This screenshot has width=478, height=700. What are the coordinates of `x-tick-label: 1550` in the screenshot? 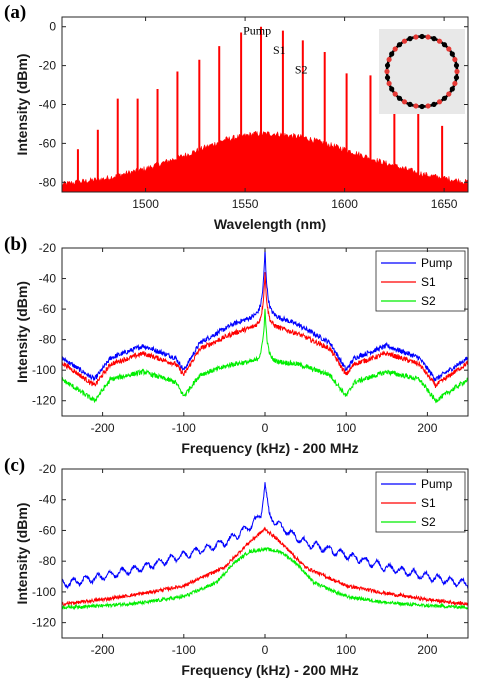 It's located at (245, 204).